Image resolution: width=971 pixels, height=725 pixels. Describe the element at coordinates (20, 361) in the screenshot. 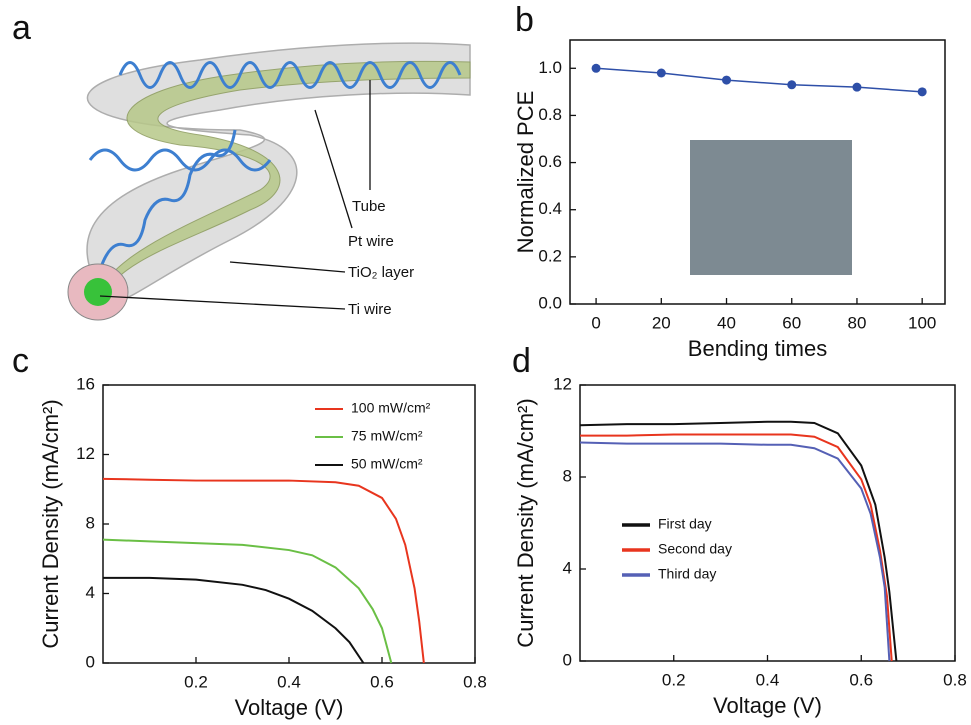

I see `panel-label: c` at that location.